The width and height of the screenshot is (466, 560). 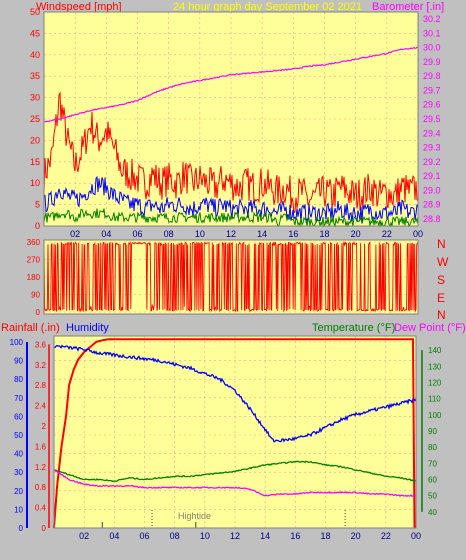 I want to click on rainfall-tick-label: 2, so click(x=44, y=426).